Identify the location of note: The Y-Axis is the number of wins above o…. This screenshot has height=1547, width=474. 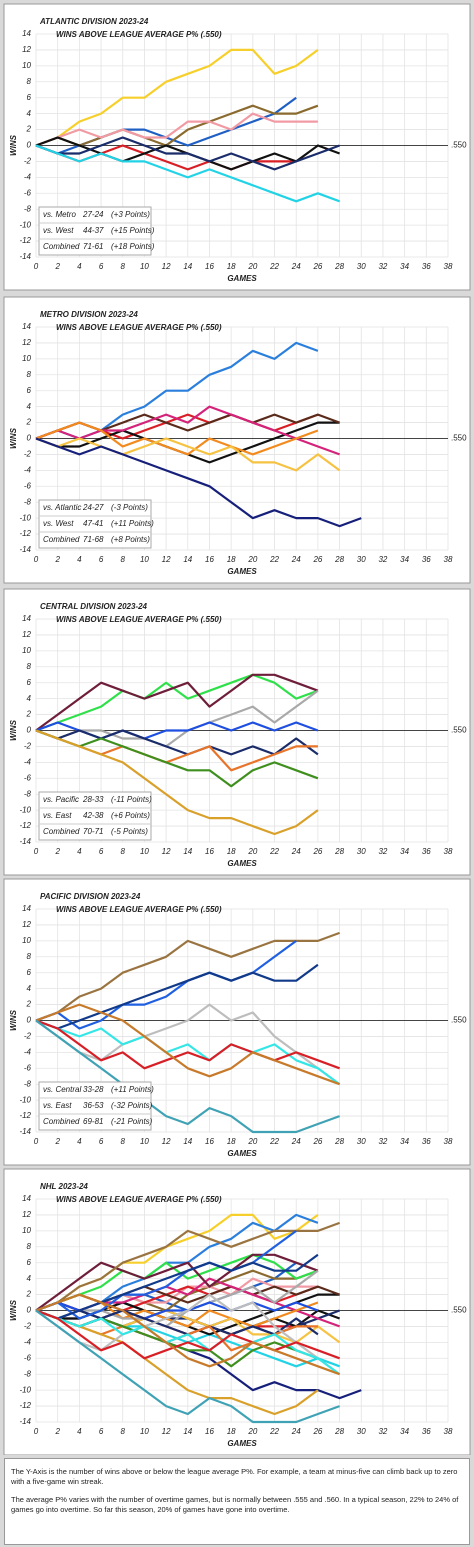
(234, 1476).